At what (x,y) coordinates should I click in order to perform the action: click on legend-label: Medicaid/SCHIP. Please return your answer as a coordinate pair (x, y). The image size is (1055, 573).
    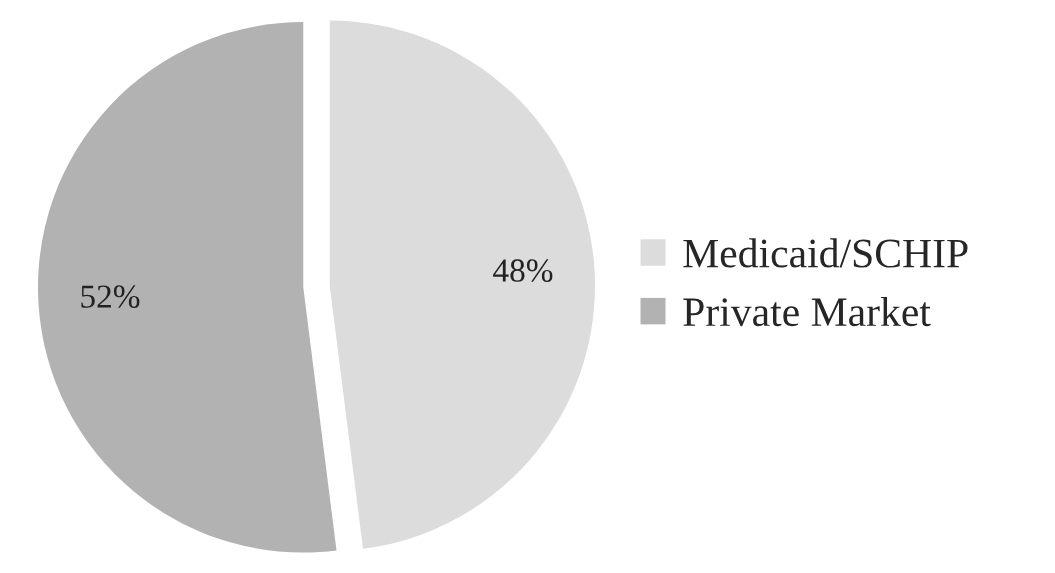
    Looking at the image, I should click on (825, 253).